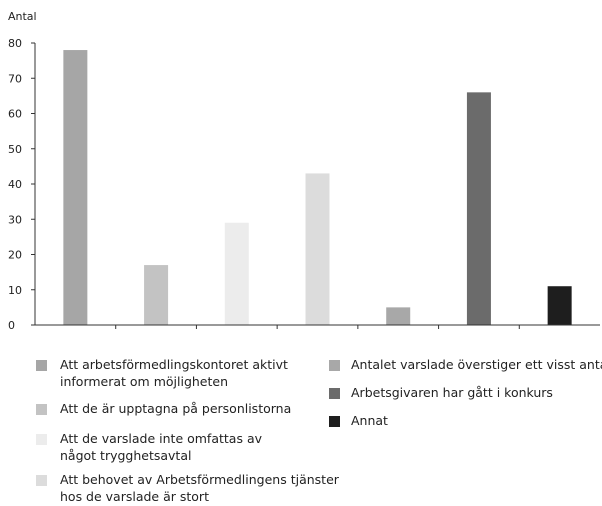 The width and height of the screenshot is (602, 506). What do you see at coordinates (134, 496) in the screenshot?
I see `legend-label: hos de varslade är stort` at bounding box center [134, 496].